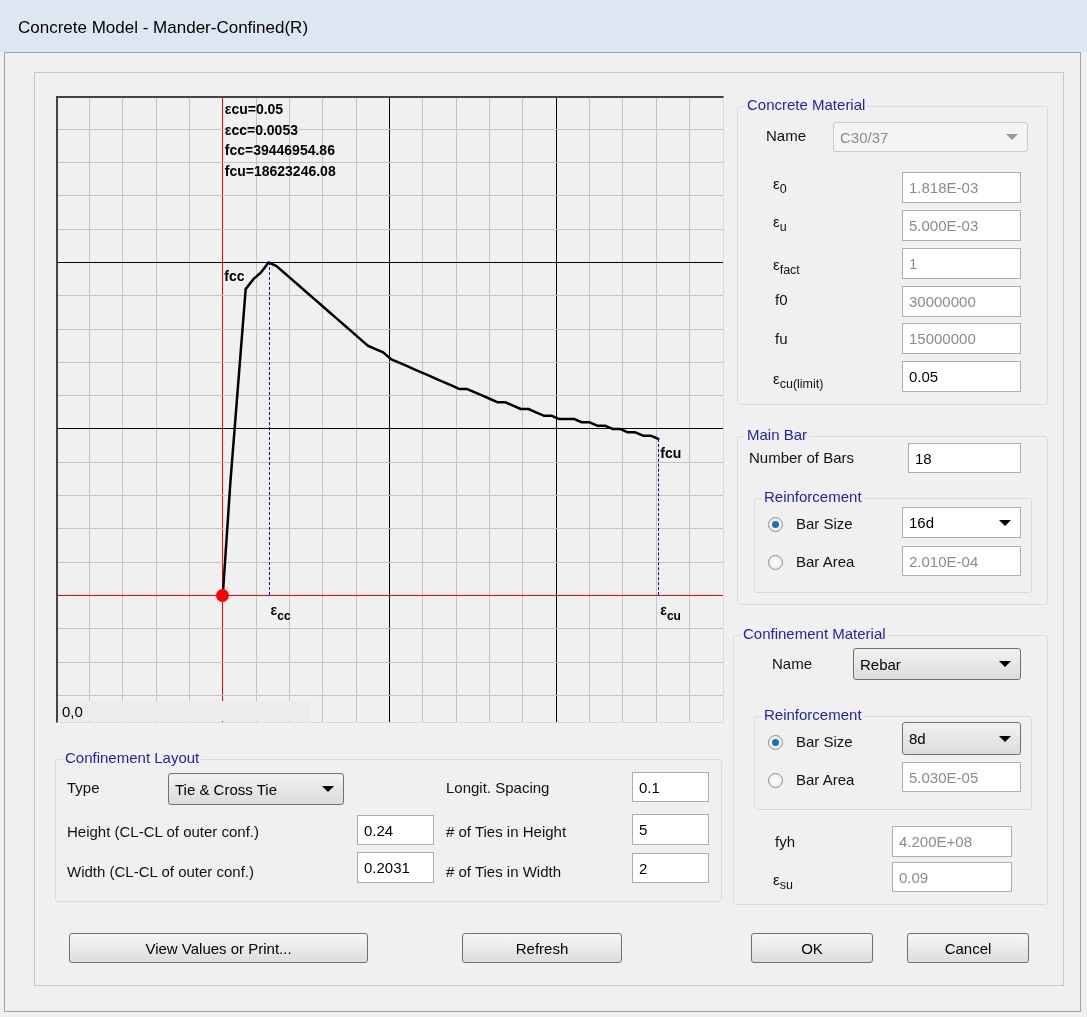 The height and width of the screenshot is (1017, 1087). I want to click on text-field: 1.818E-03, so click(961, 187).